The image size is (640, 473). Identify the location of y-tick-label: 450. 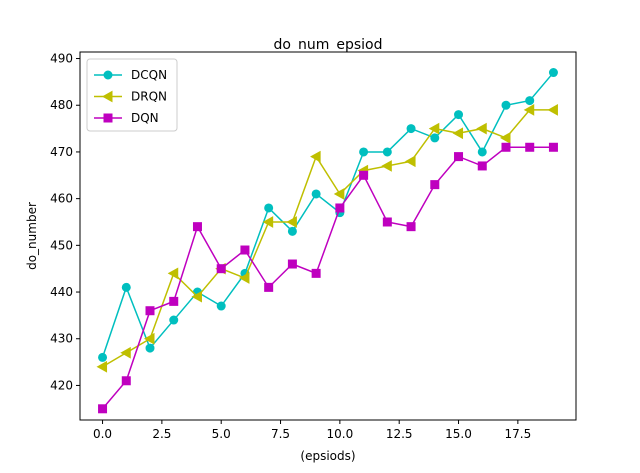
(61, 245).